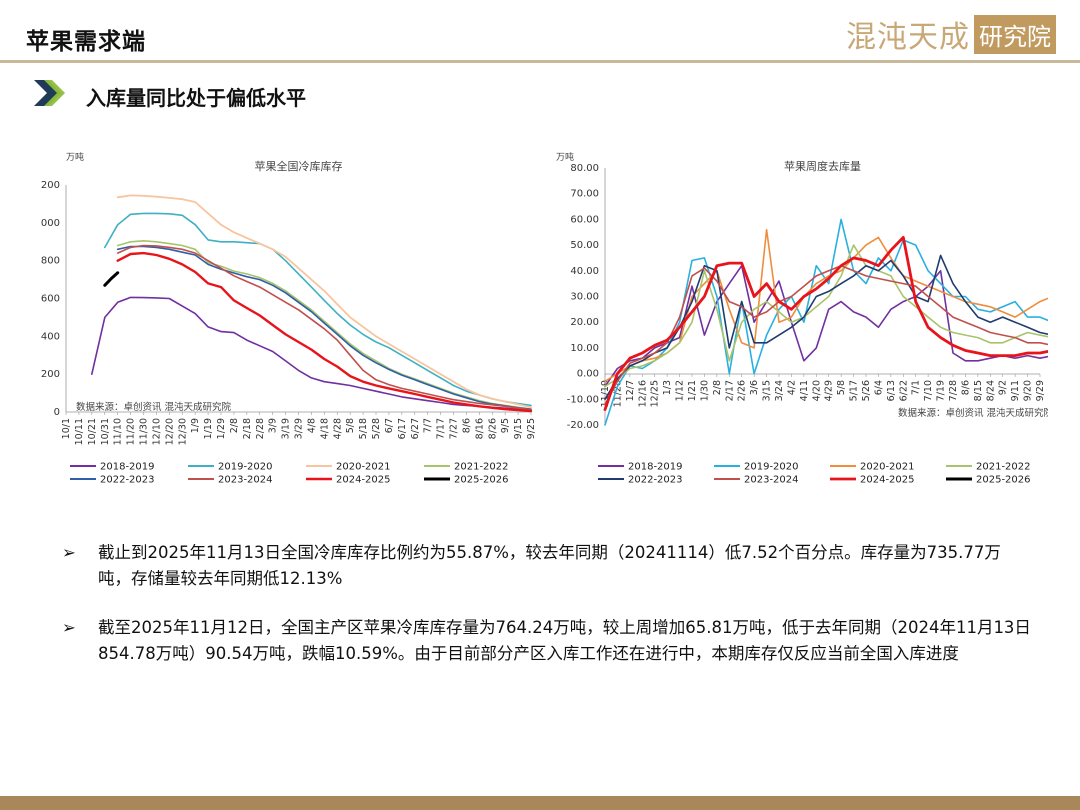 The image size is (1080, 810). Describe the element at coordinates (605, 393) in the screenshot. I see `x-tick-label: 11/19` at that location.